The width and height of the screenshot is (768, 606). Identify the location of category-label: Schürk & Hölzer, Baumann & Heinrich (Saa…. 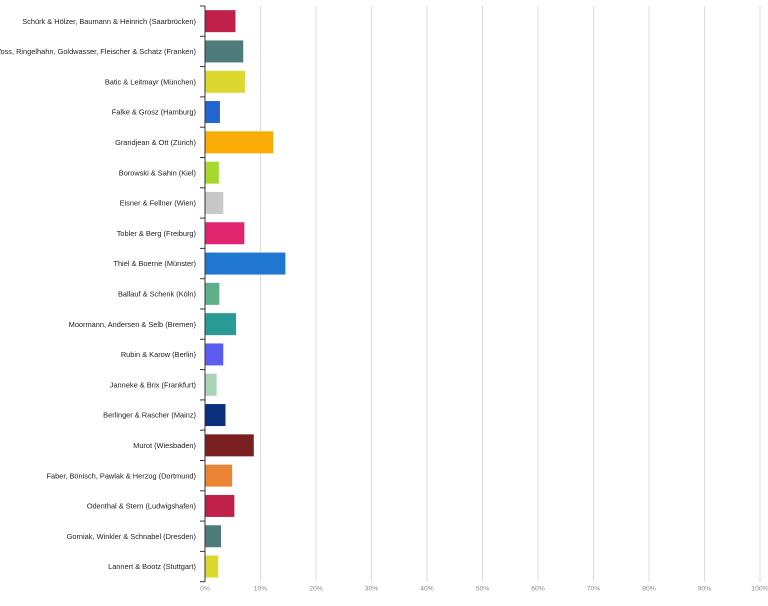
(109, 21).